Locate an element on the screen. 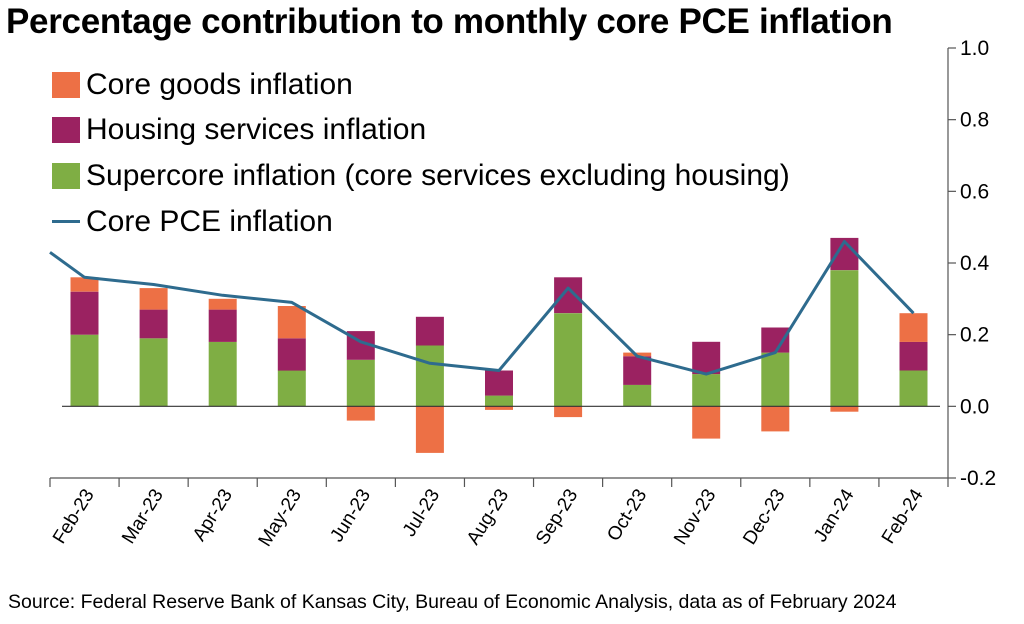 Image resolution: width=1024 pixels, height=624 pixels. x-tick-label-Apr-23: Apr-23 is located at coordinates (213, 515).